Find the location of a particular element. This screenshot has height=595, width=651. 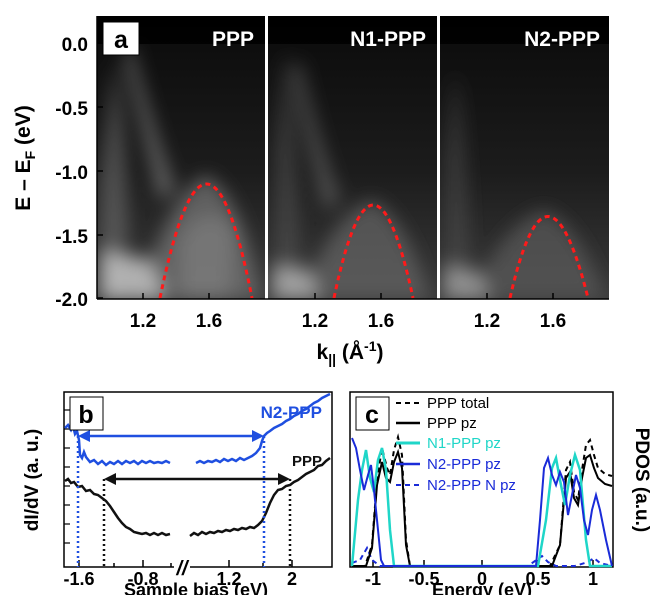

panel-c-xlabel: Energy (eV) is located at coordinates (482, 587).